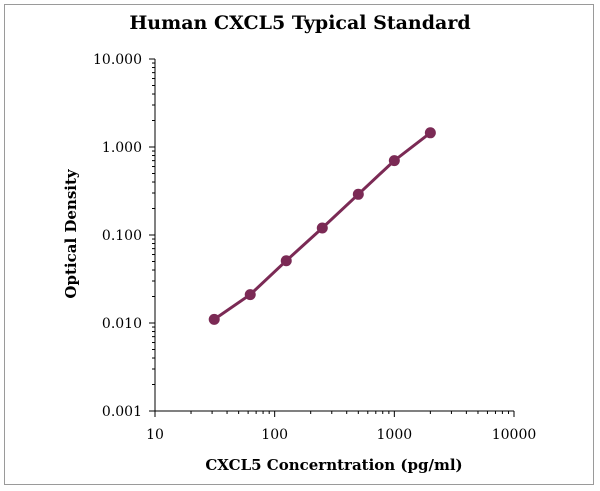 The width and height of the screenshot is (600, 491). I want to click on y-tick-labels: 0.001 0.010 0.100 1.000 10.000, so click(117, 236).